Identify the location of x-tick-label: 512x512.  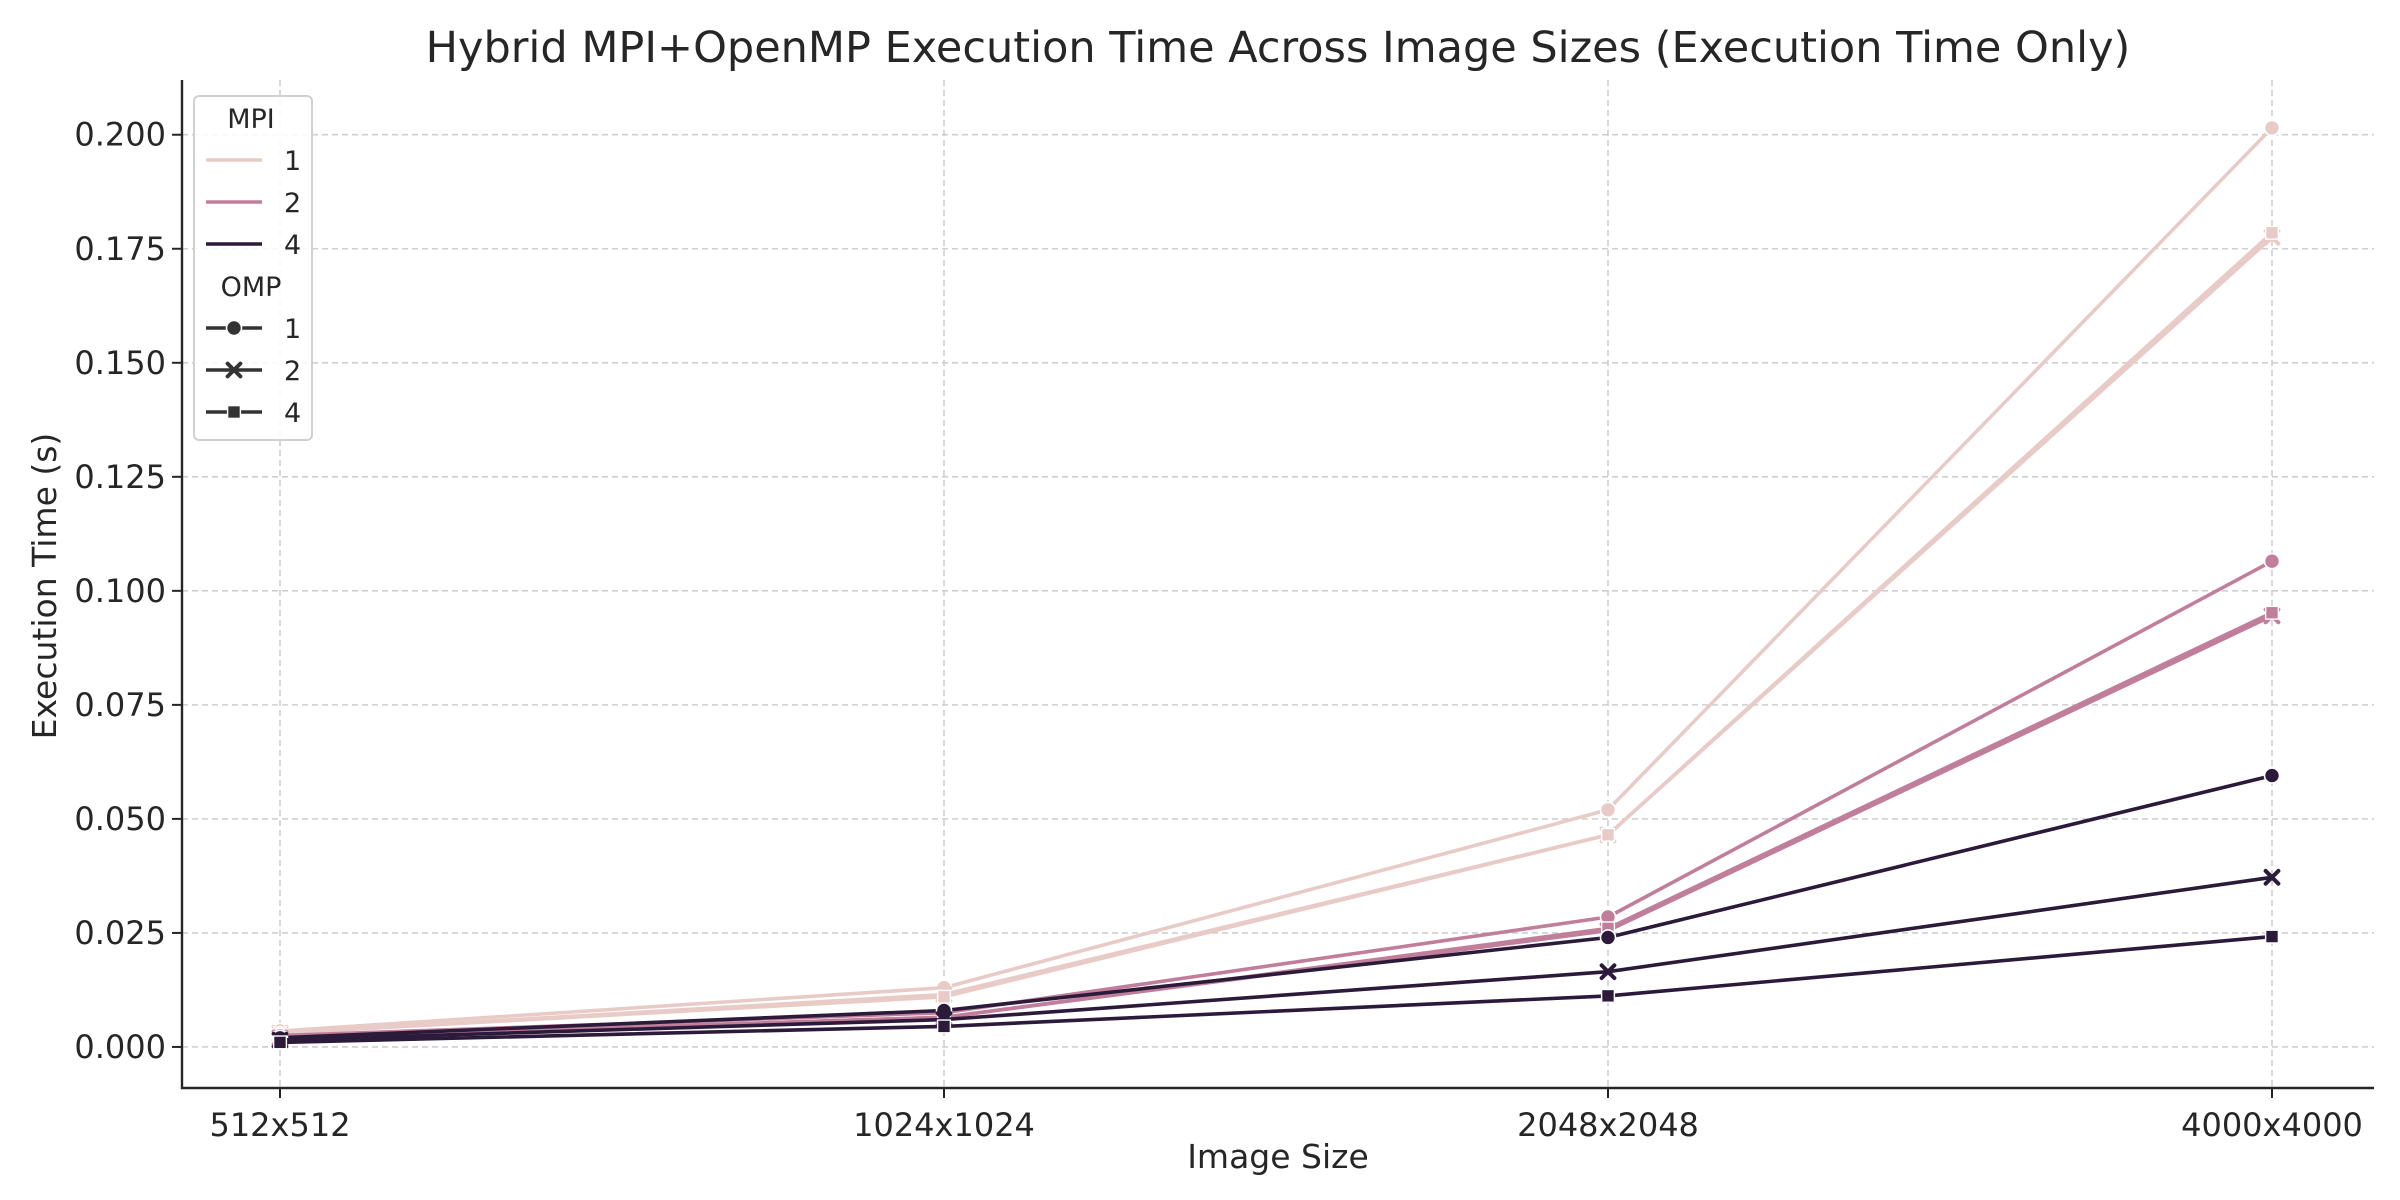
(279, 1125).